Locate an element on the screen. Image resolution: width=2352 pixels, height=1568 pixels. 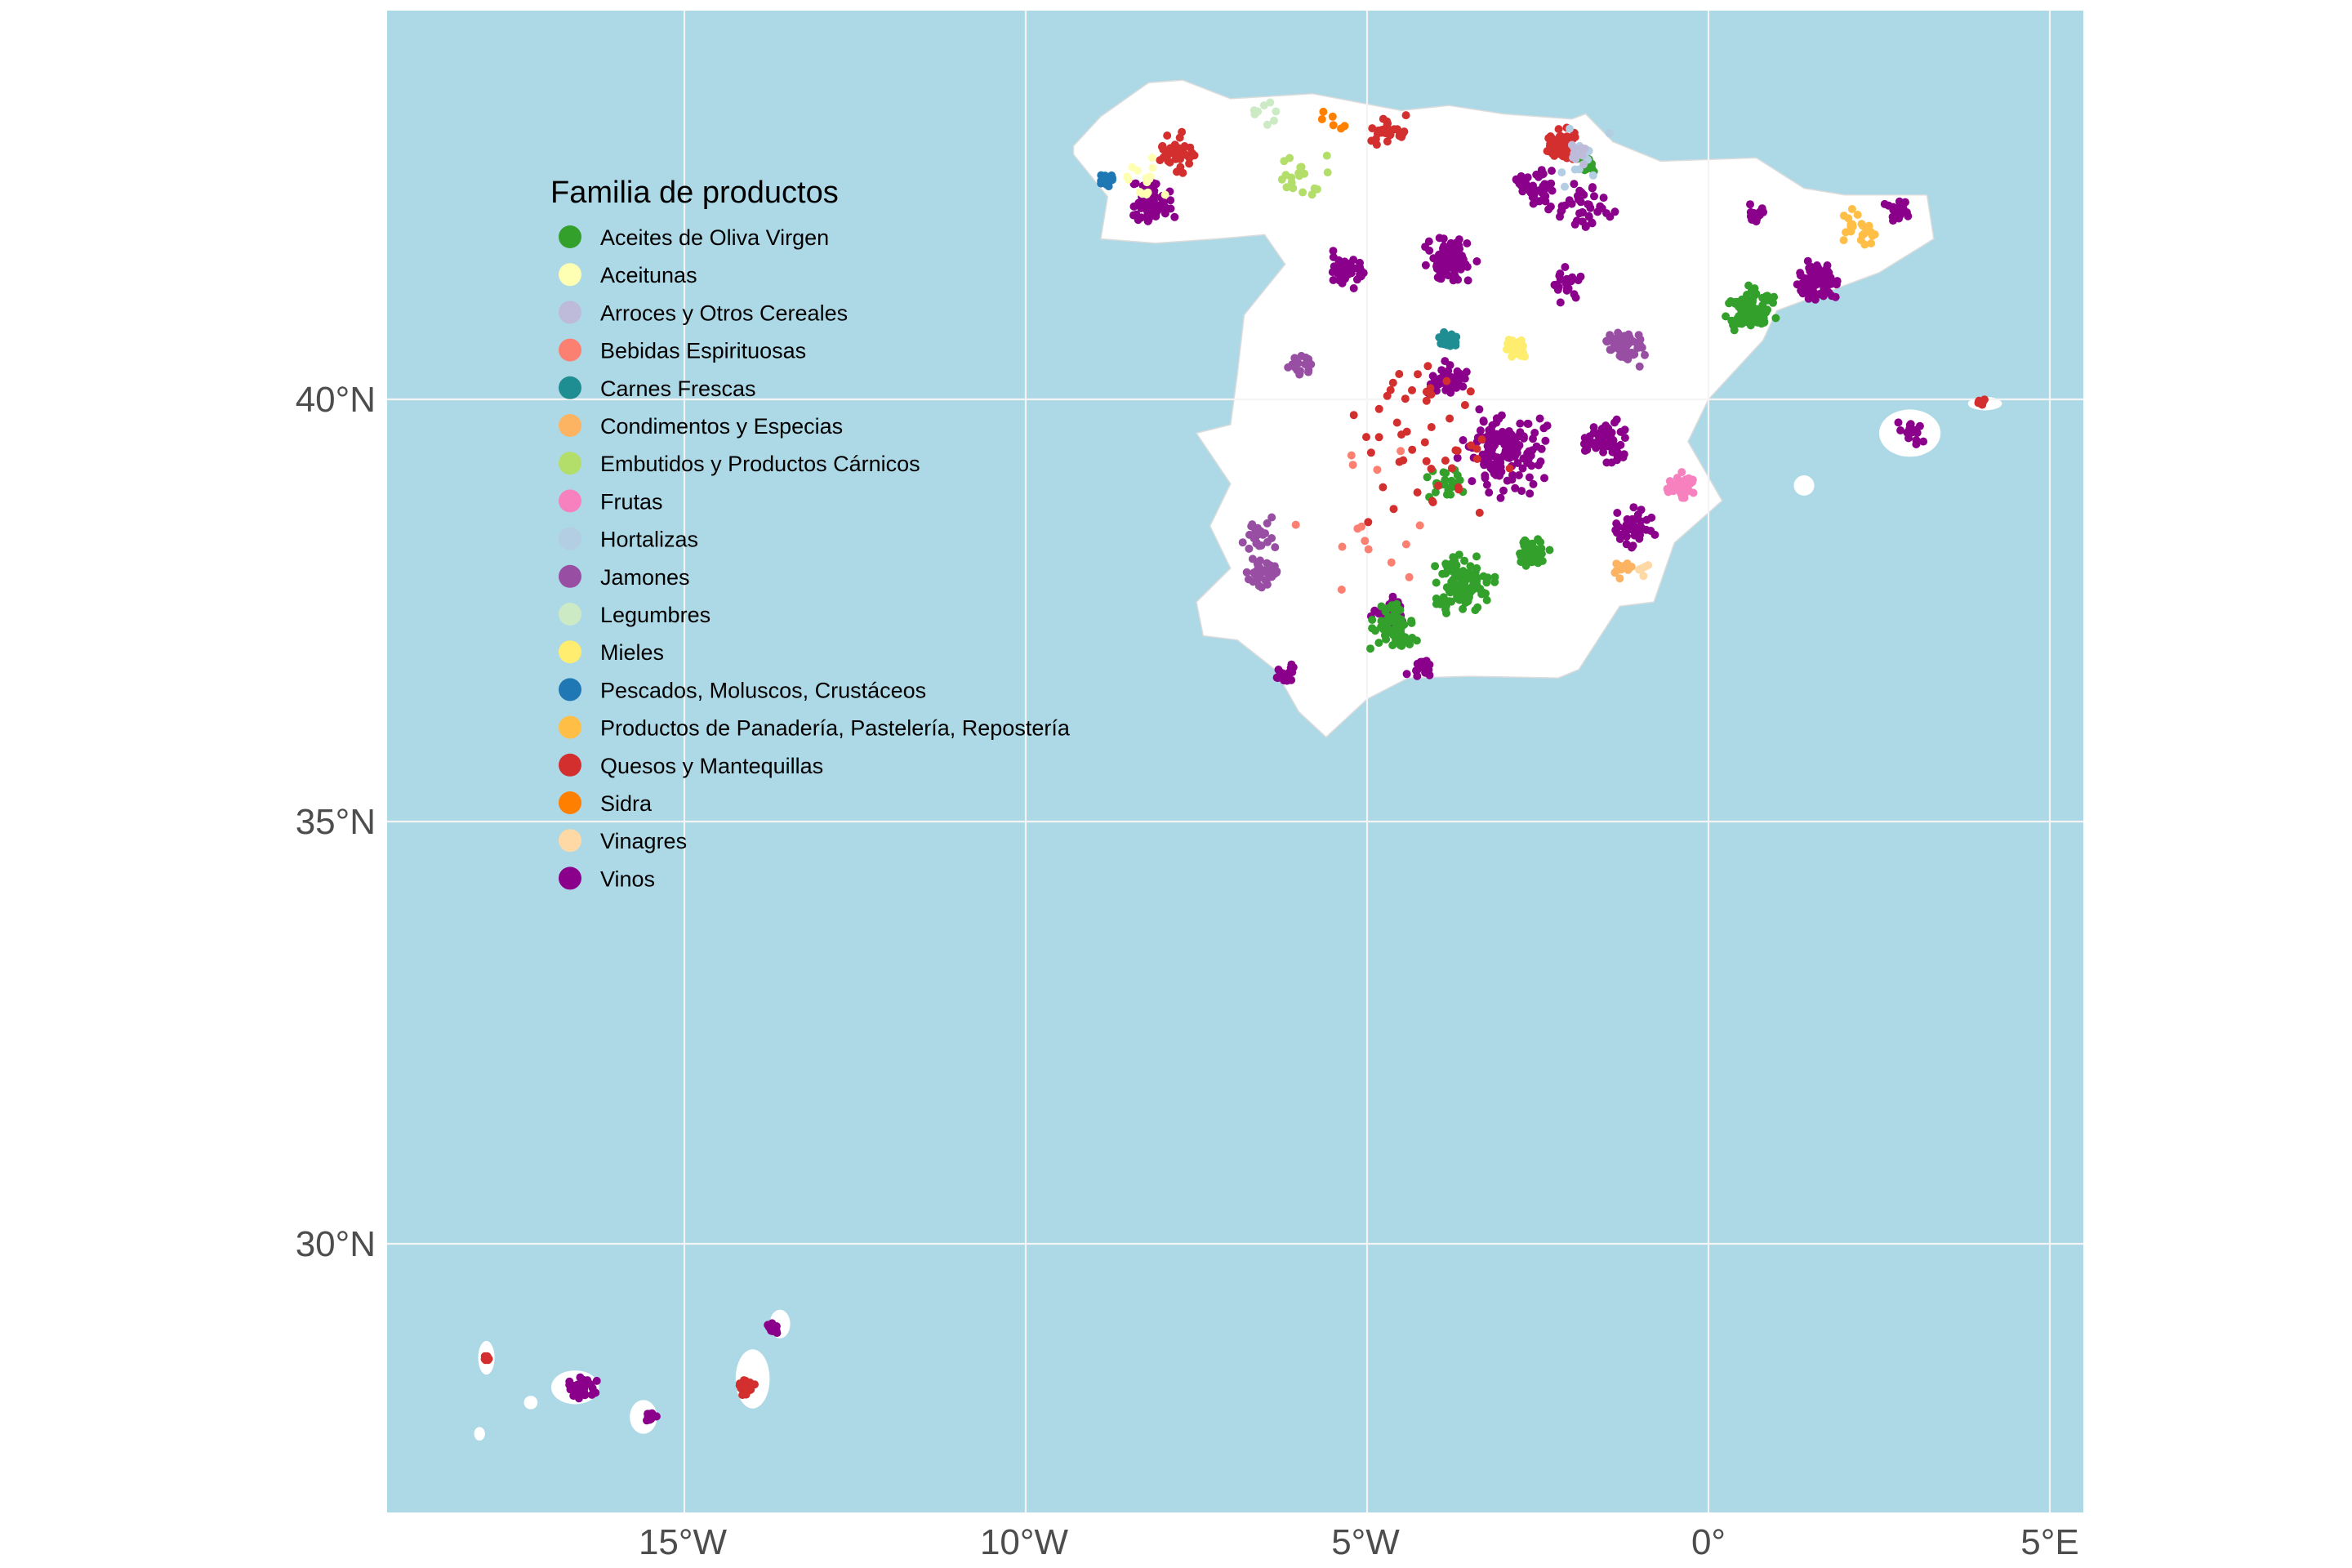
point-mieles is located at coordinates (1522, 346).